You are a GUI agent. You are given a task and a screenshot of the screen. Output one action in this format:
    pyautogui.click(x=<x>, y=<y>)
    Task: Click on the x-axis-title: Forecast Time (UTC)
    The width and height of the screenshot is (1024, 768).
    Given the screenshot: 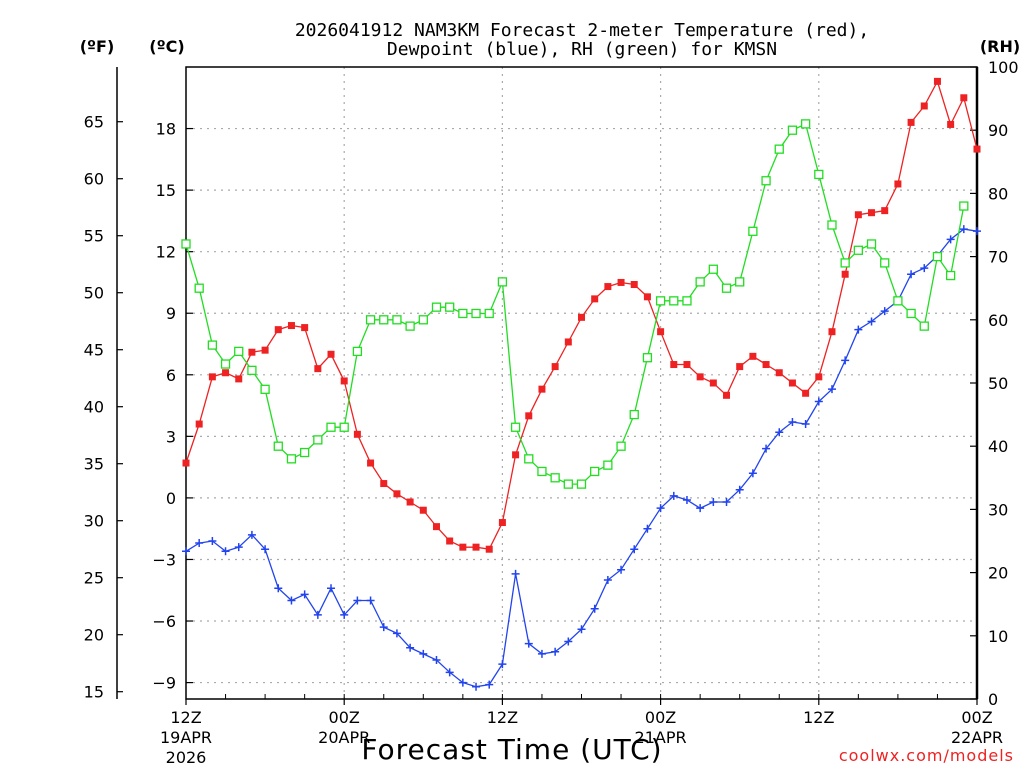 What is the action you would take?
    pyautogui.click(x=511, y=749)
    